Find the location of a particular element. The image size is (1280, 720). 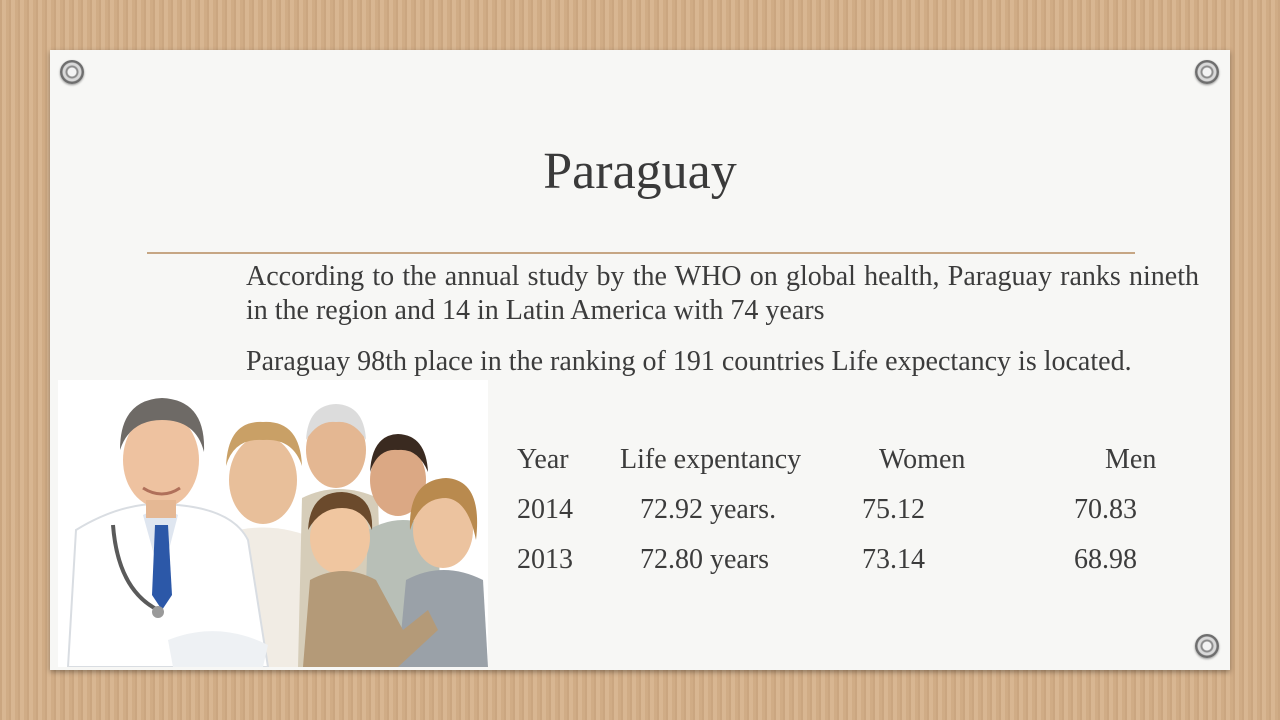

slide-title: Paraguay is located at coordinates (640, 171).